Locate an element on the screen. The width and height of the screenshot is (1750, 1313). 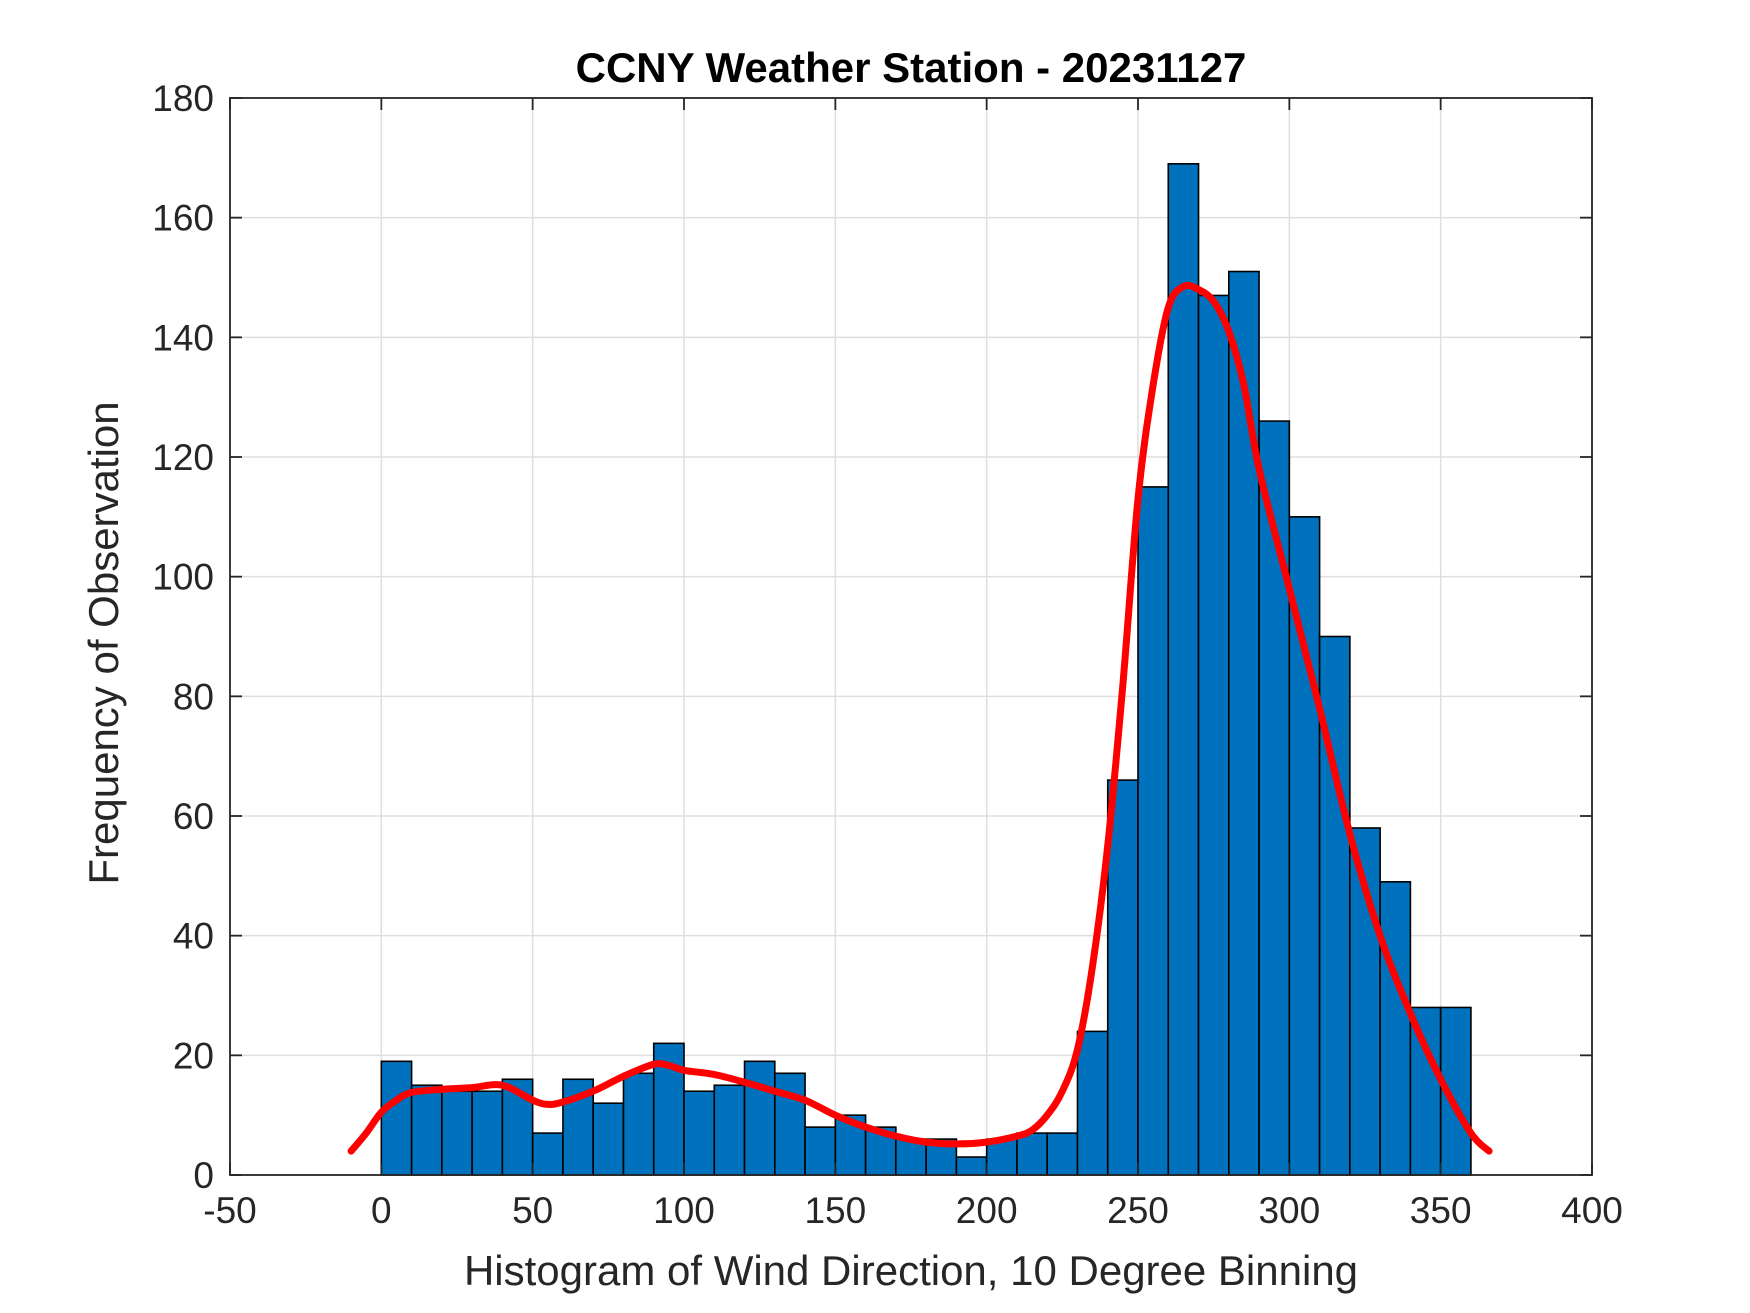
x-tick-label: 50 is located at coordinates (532, 1210).